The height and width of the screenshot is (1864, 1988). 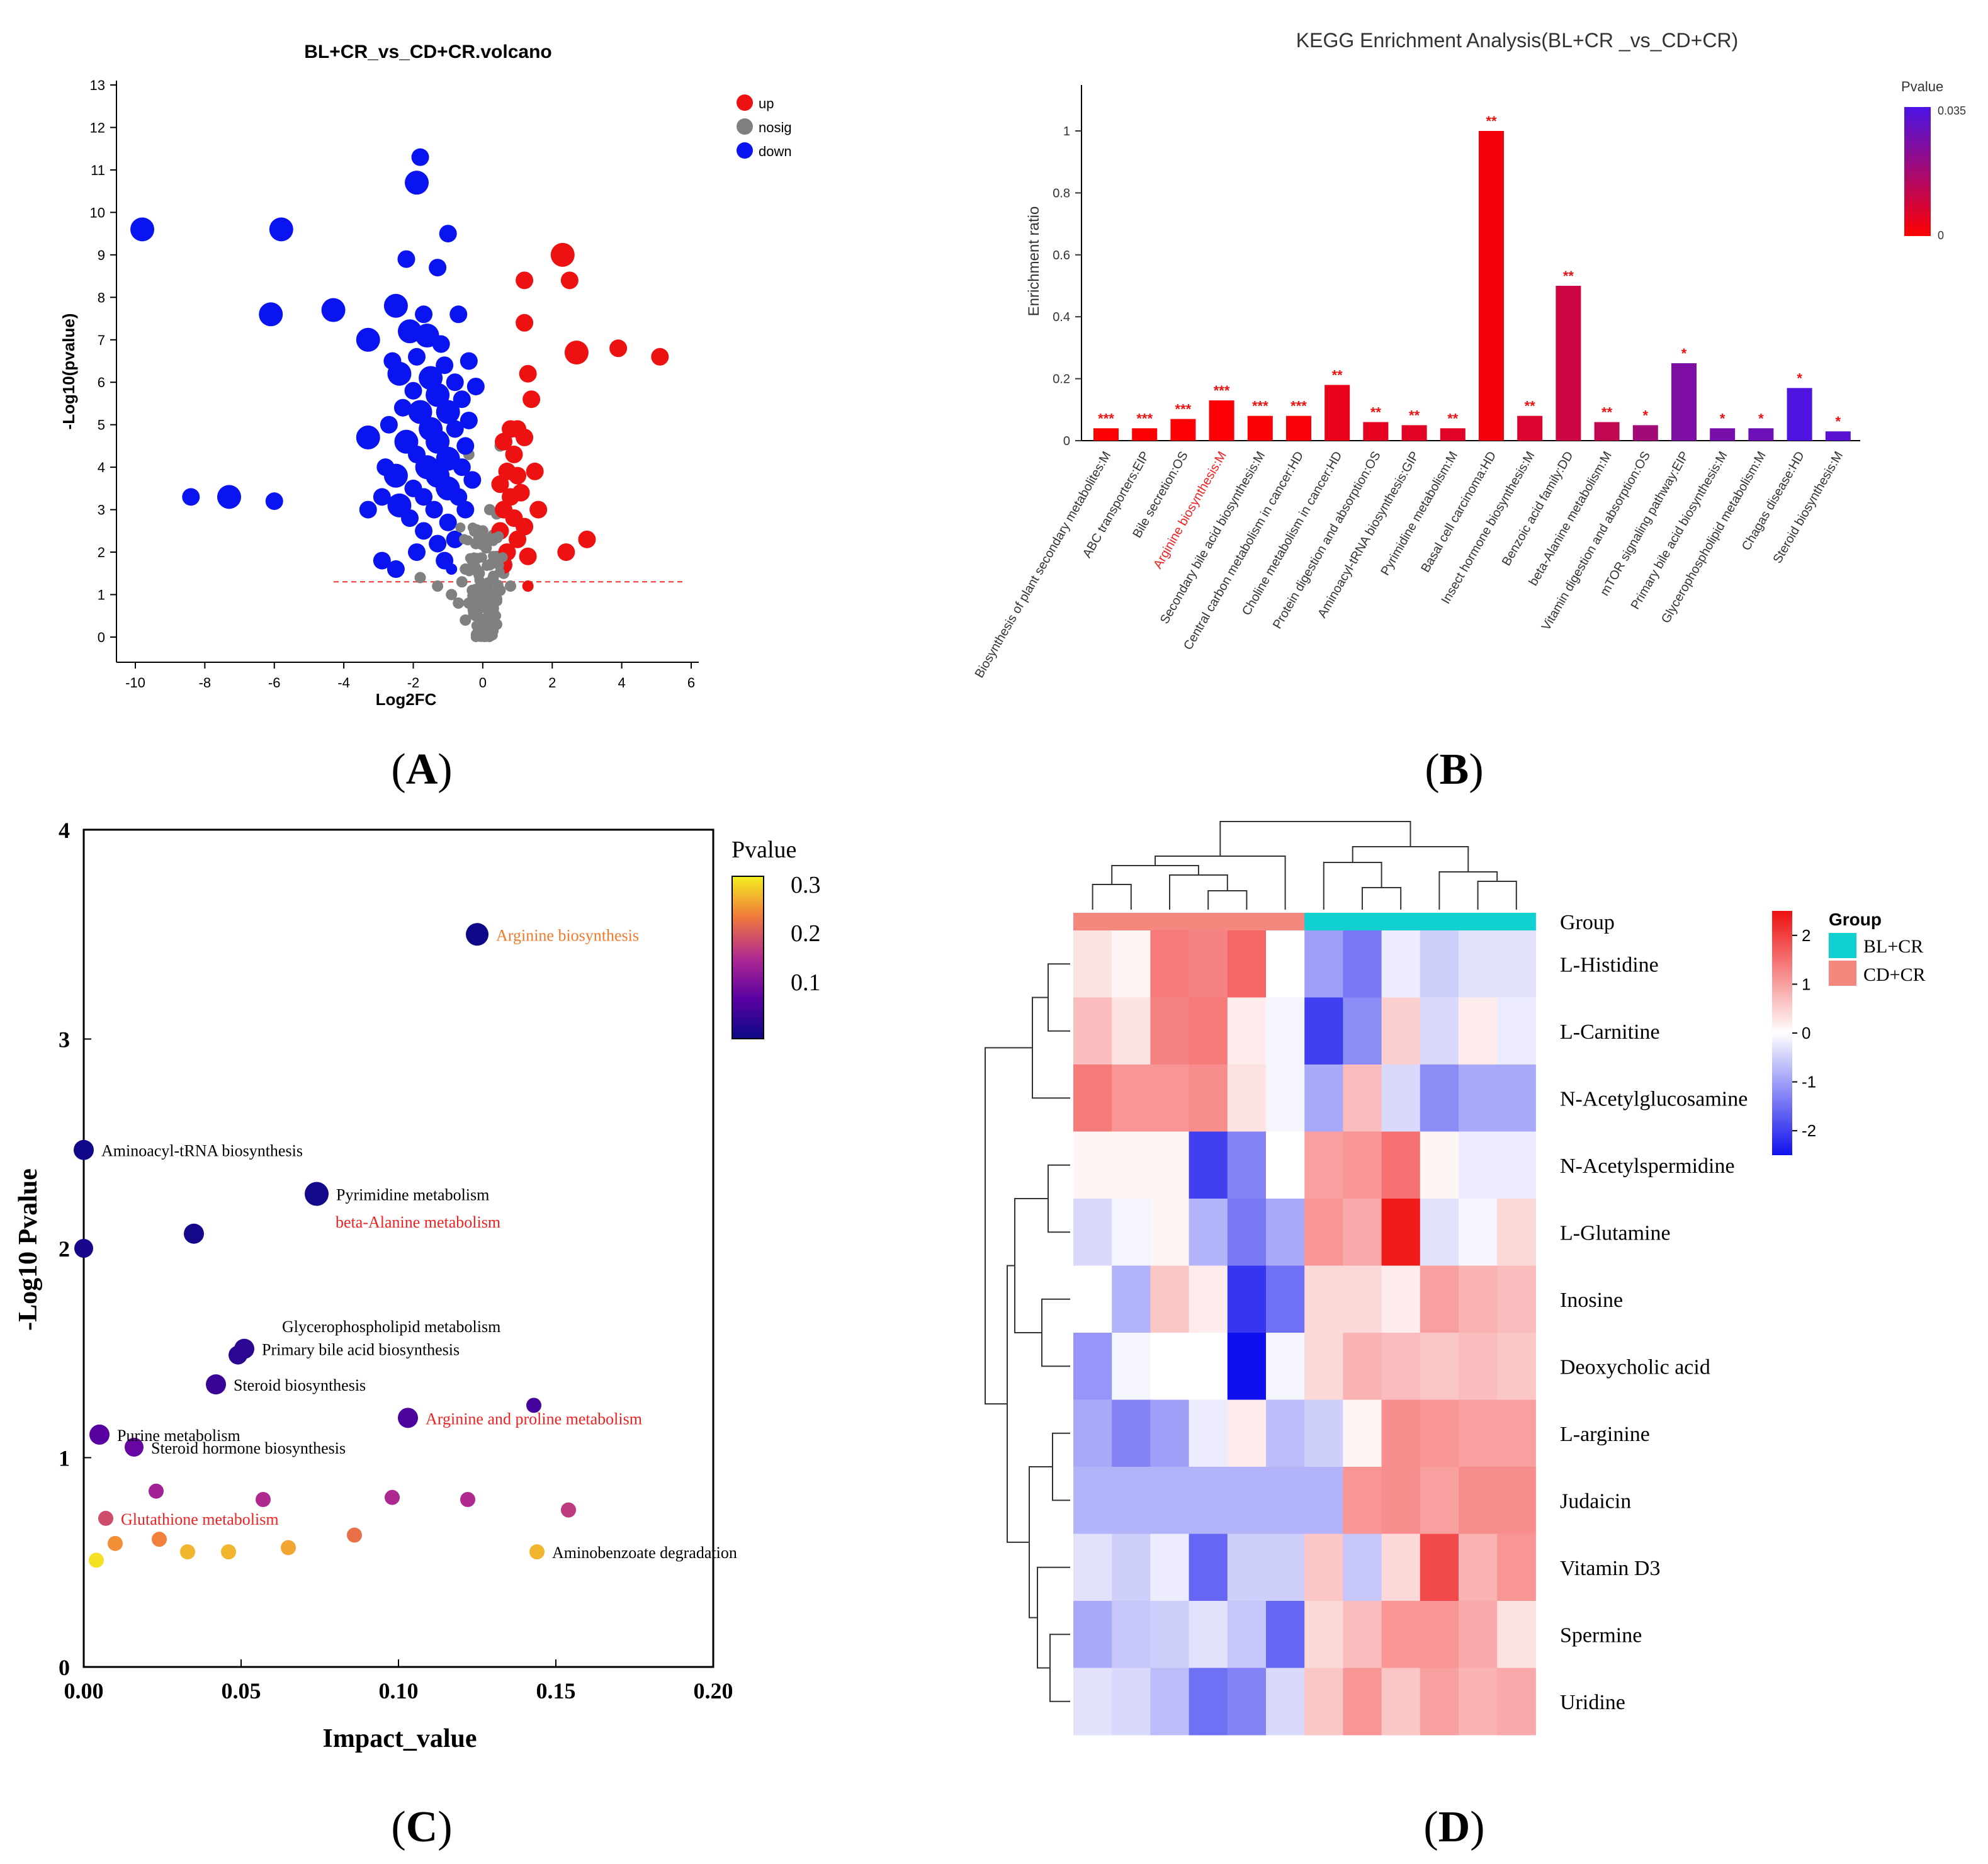 What do you see at coordinates (1066, 441) in the screenshot?
I see `kegg-y-tick-label: 0` at bounding box center [1066, 441].